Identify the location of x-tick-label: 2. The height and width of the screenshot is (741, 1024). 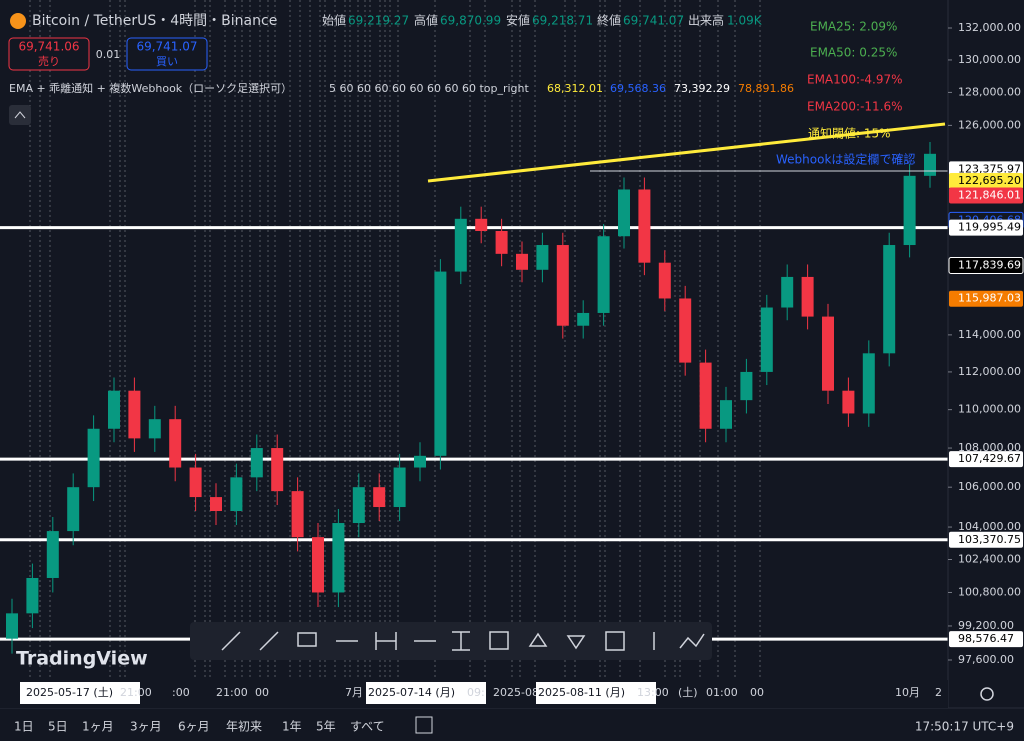
(938, 692).